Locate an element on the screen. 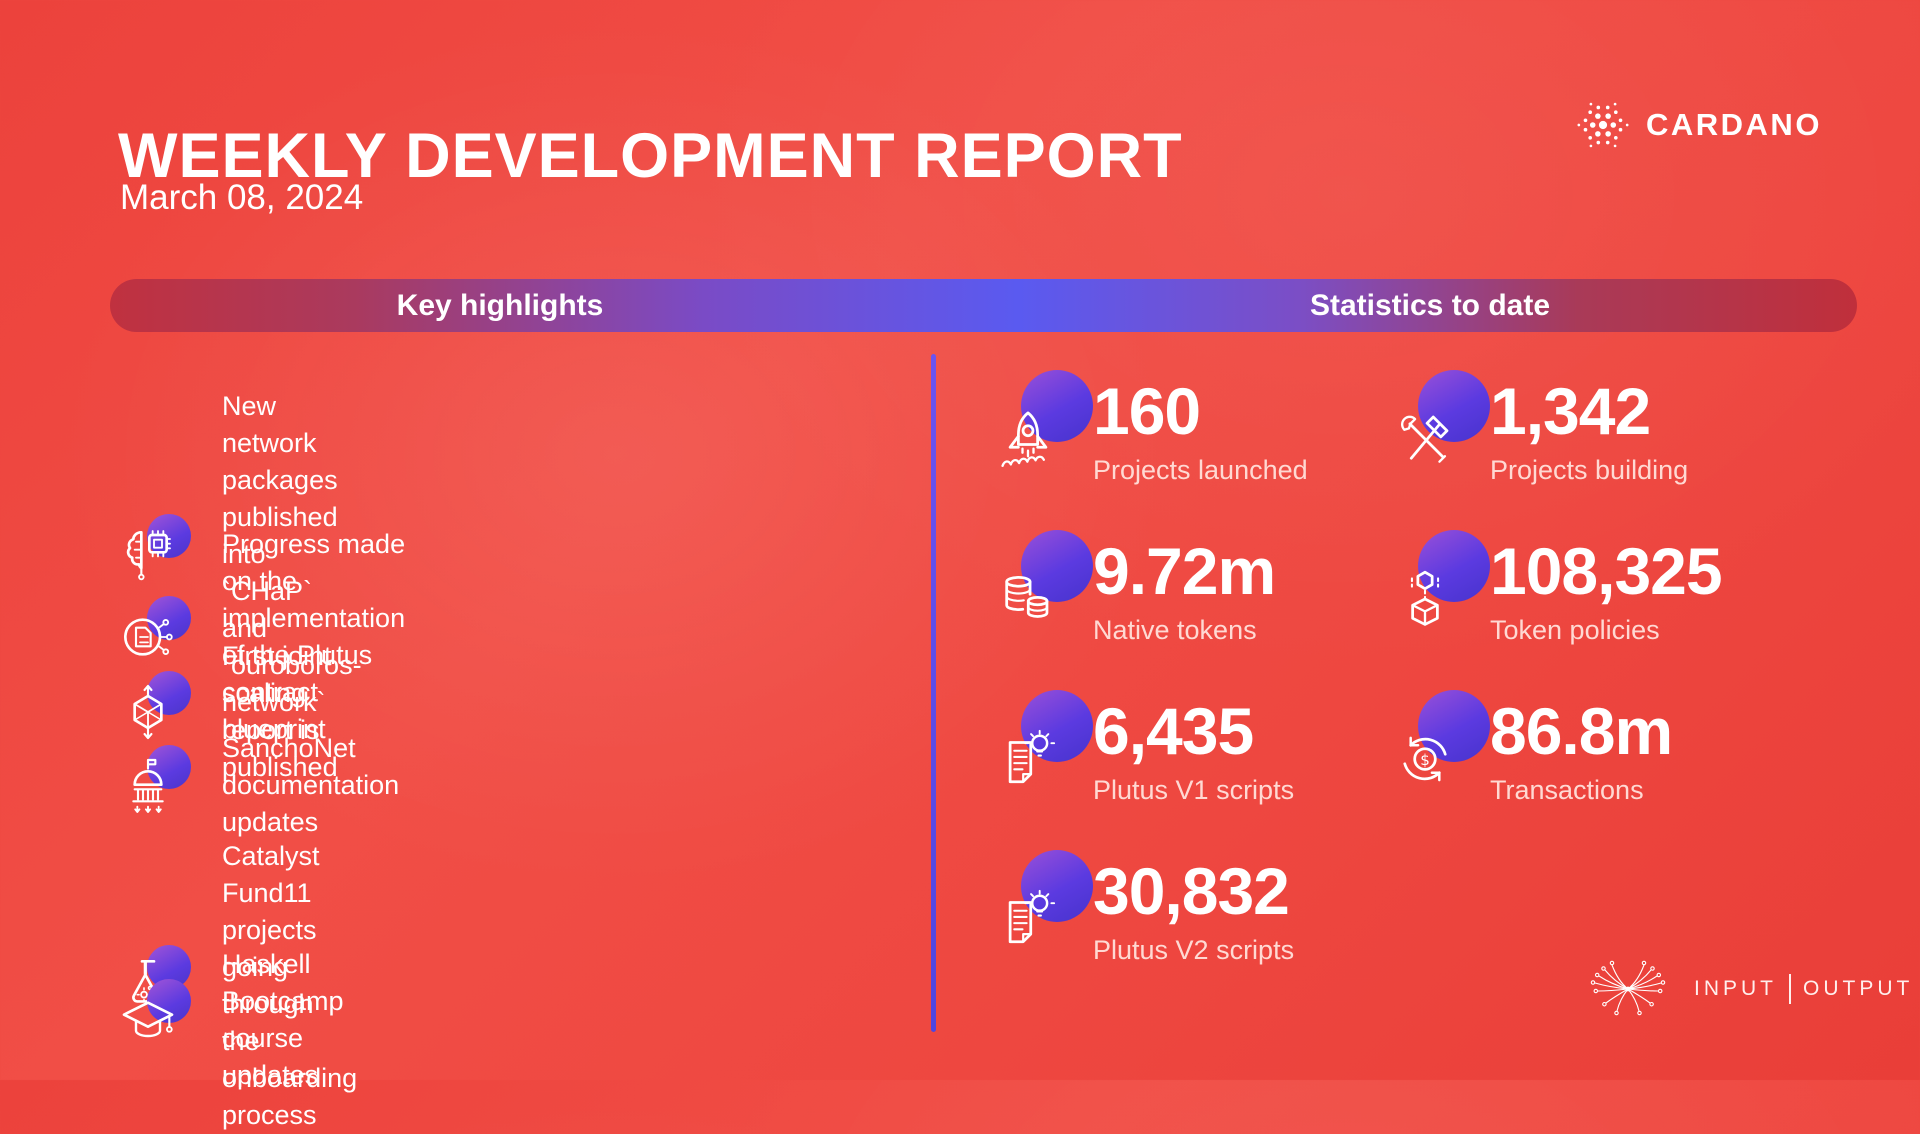  stat-value: 1,342 is located at coordinates (1570, 411).